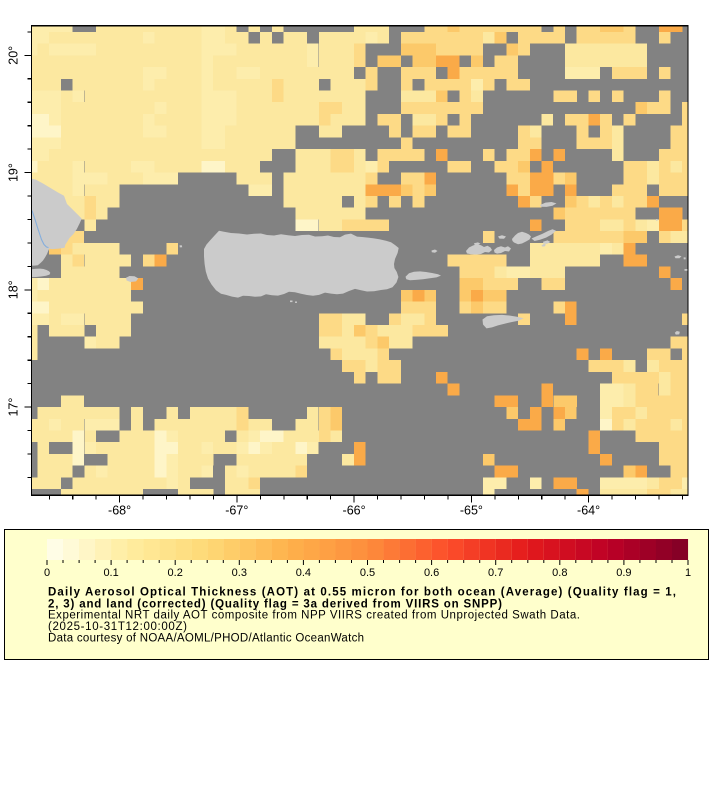 This screenshot has width=720, height=800. I want to click on svg-text: 20°, so click(14, 55).